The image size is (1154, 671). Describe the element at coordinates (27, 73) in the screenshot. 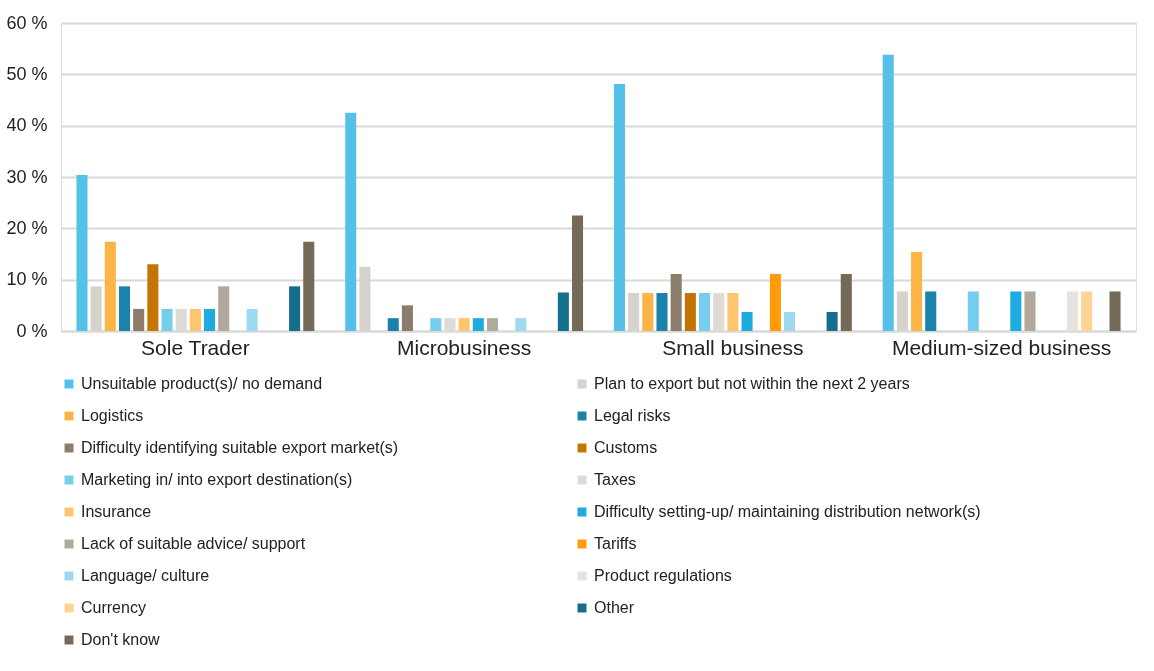

I see `y-tick-label: 50 %` at that location.